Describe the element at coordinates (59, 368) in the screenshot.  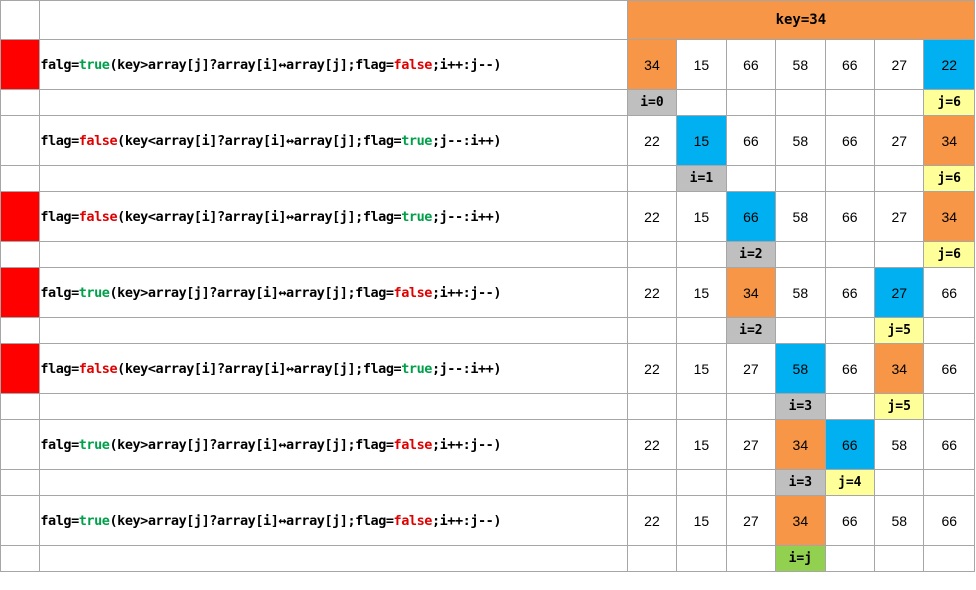
I see `expression-token: flag=` at that location.